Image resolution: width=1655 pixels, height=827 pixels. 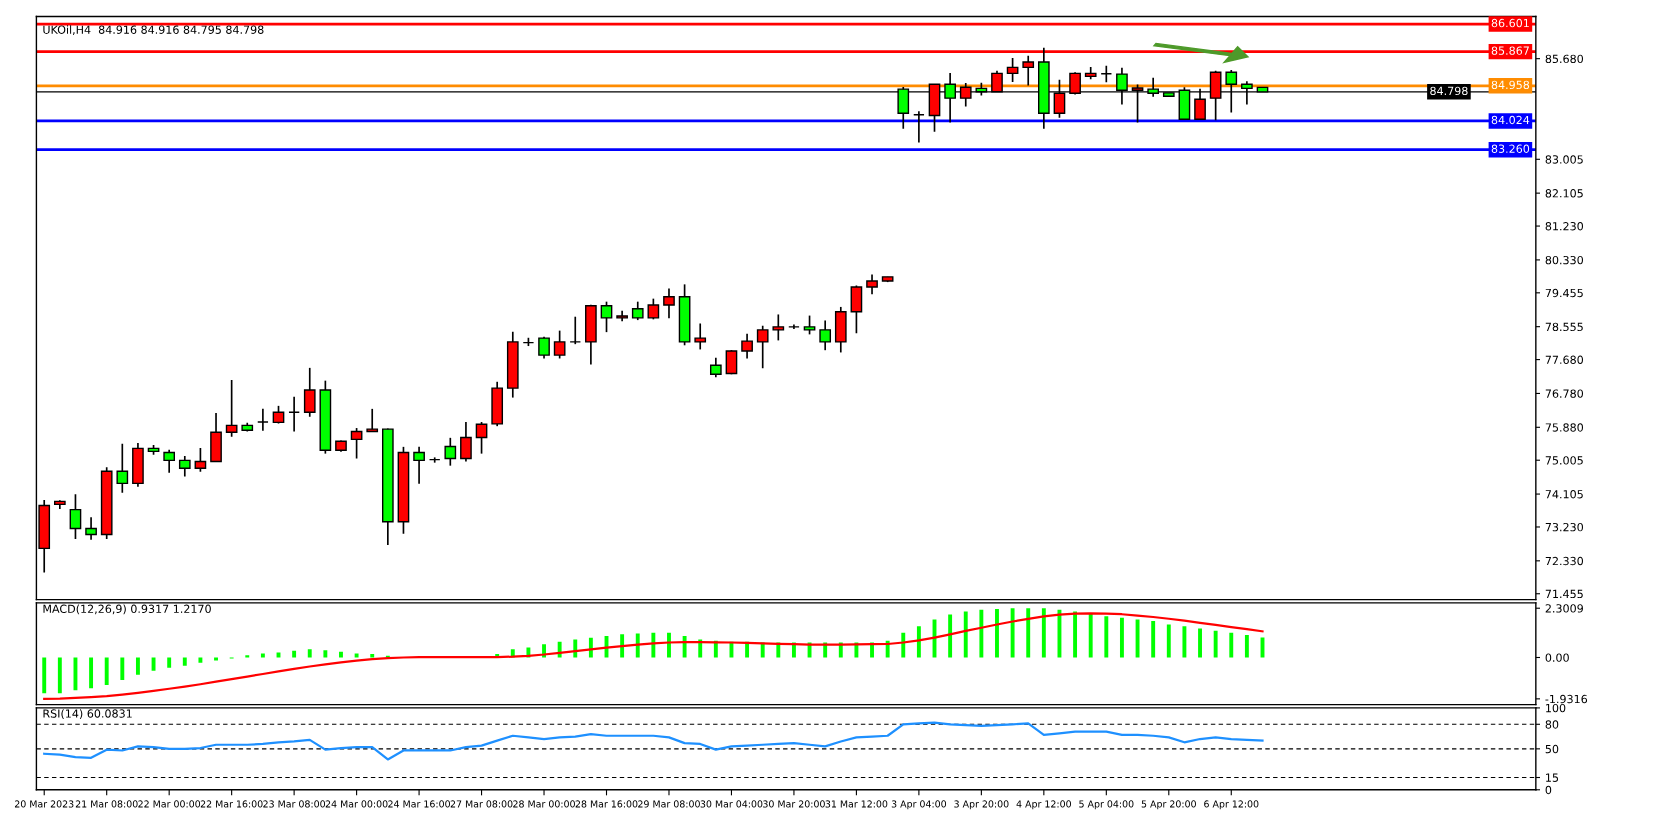 What do you see at coordinates (1564, 293) in the screenshot?
I see `y-tick-label: 79.455` at bounding box center [1564, 293].